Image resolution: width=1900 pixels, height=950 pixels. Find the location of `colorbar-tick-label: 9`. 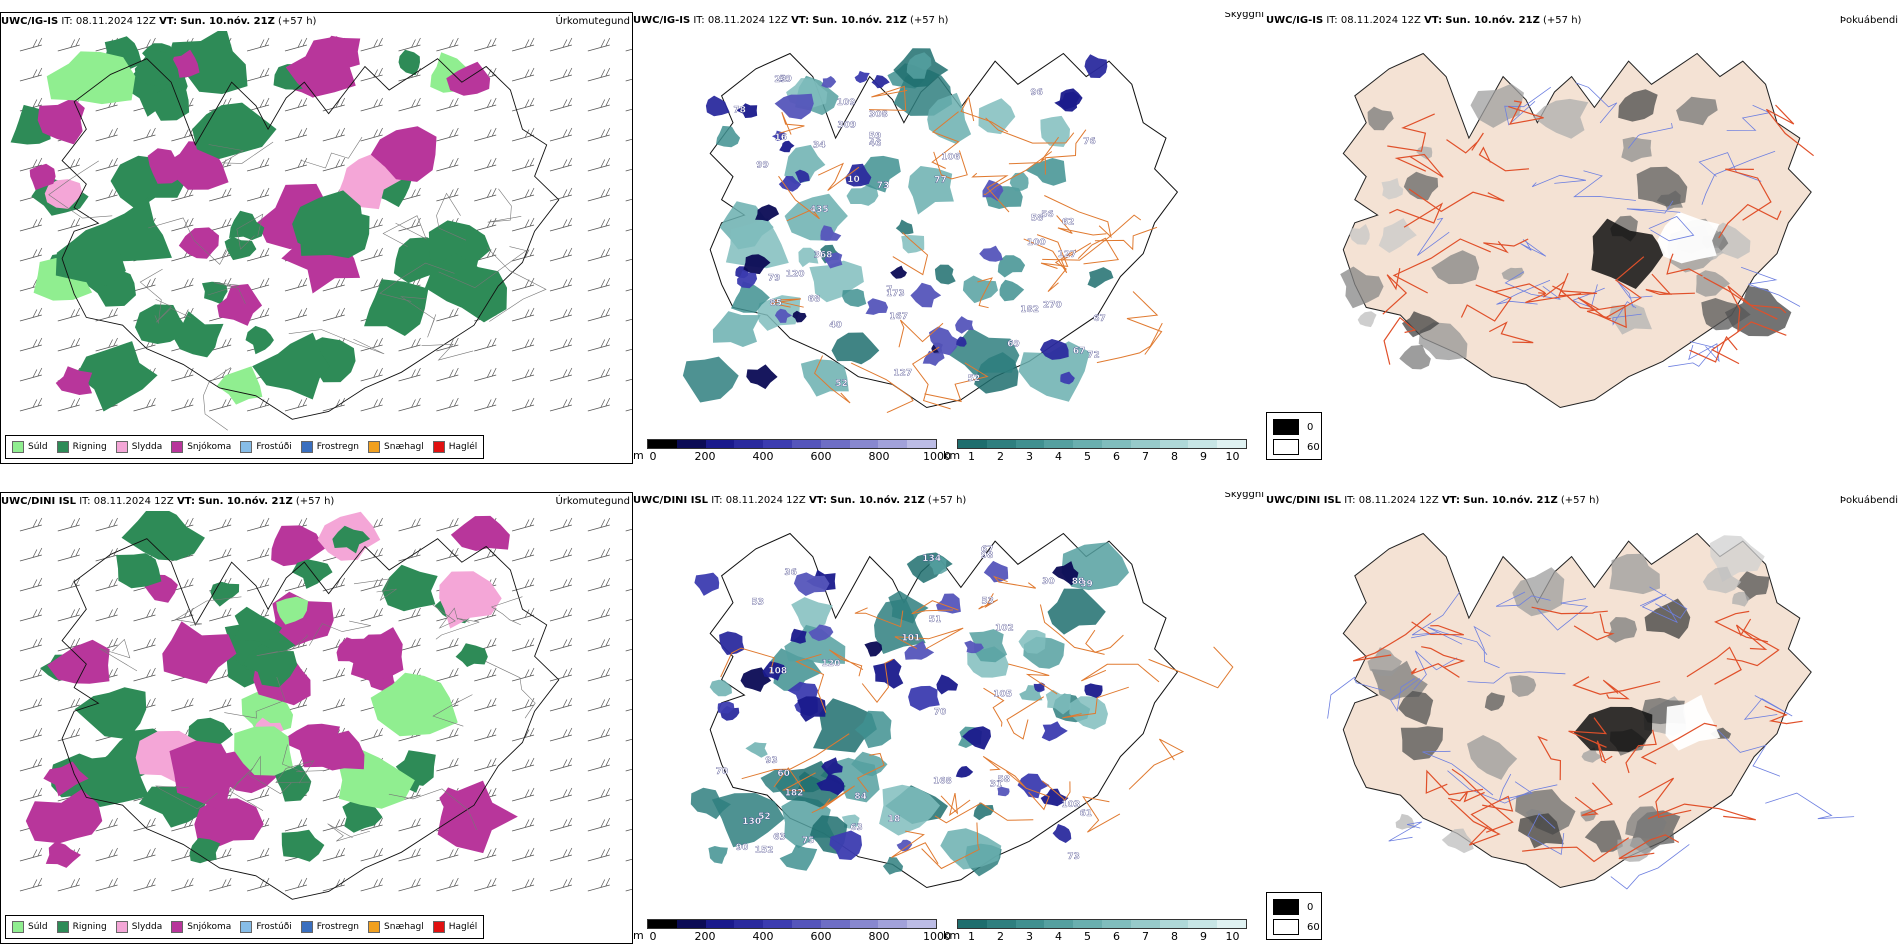

colorbar-tick-label: 9 is located at coordinates (1203, 456).